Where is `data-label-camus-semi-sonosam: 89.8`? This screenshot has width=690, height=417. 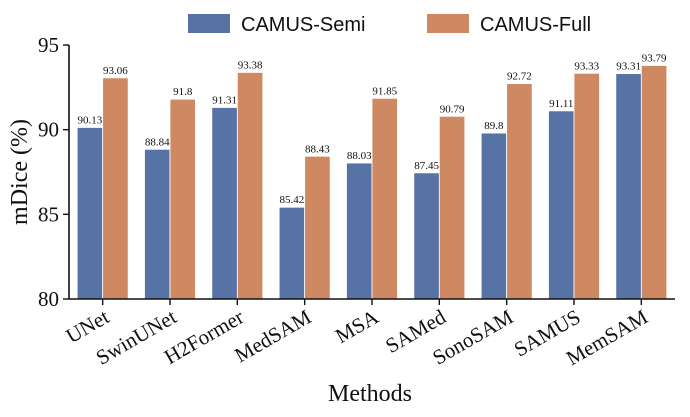
data-label-camus-semi-sonosam: 89.8 is located at coordinates (494, 126).